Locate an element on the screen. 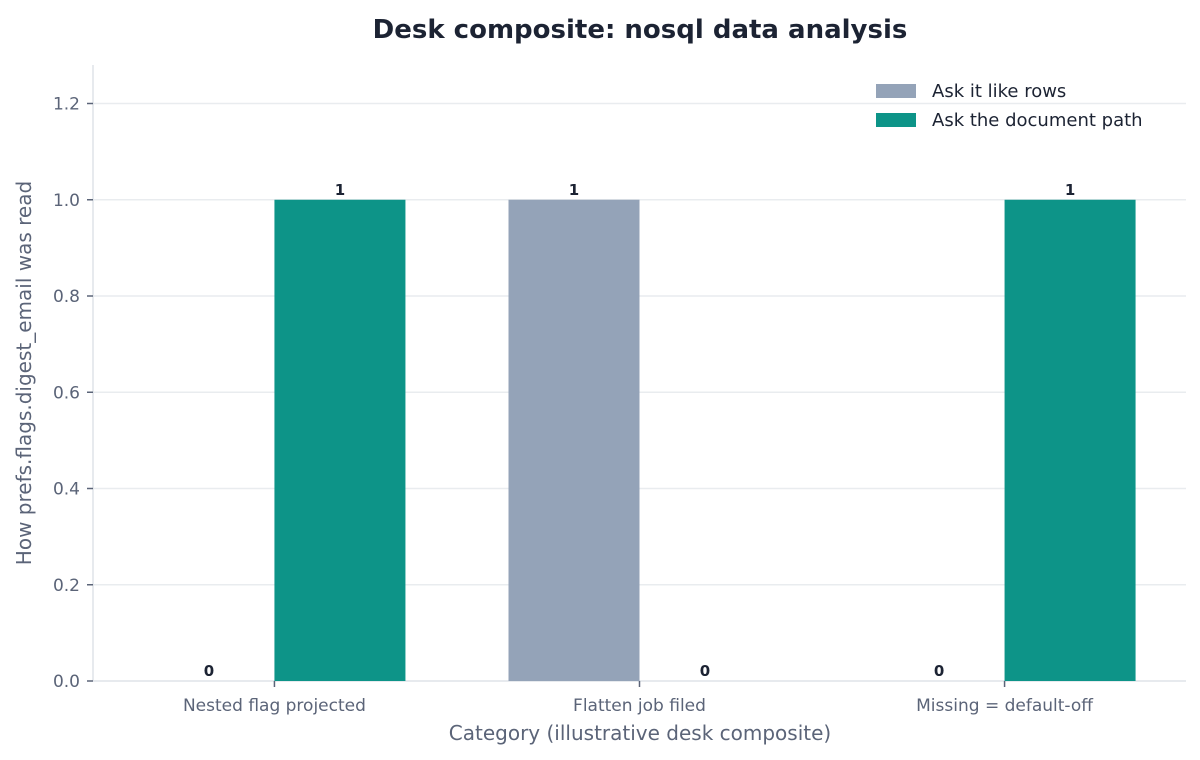  y-tick-label: 0.6 is located at coordinates (66, 393).